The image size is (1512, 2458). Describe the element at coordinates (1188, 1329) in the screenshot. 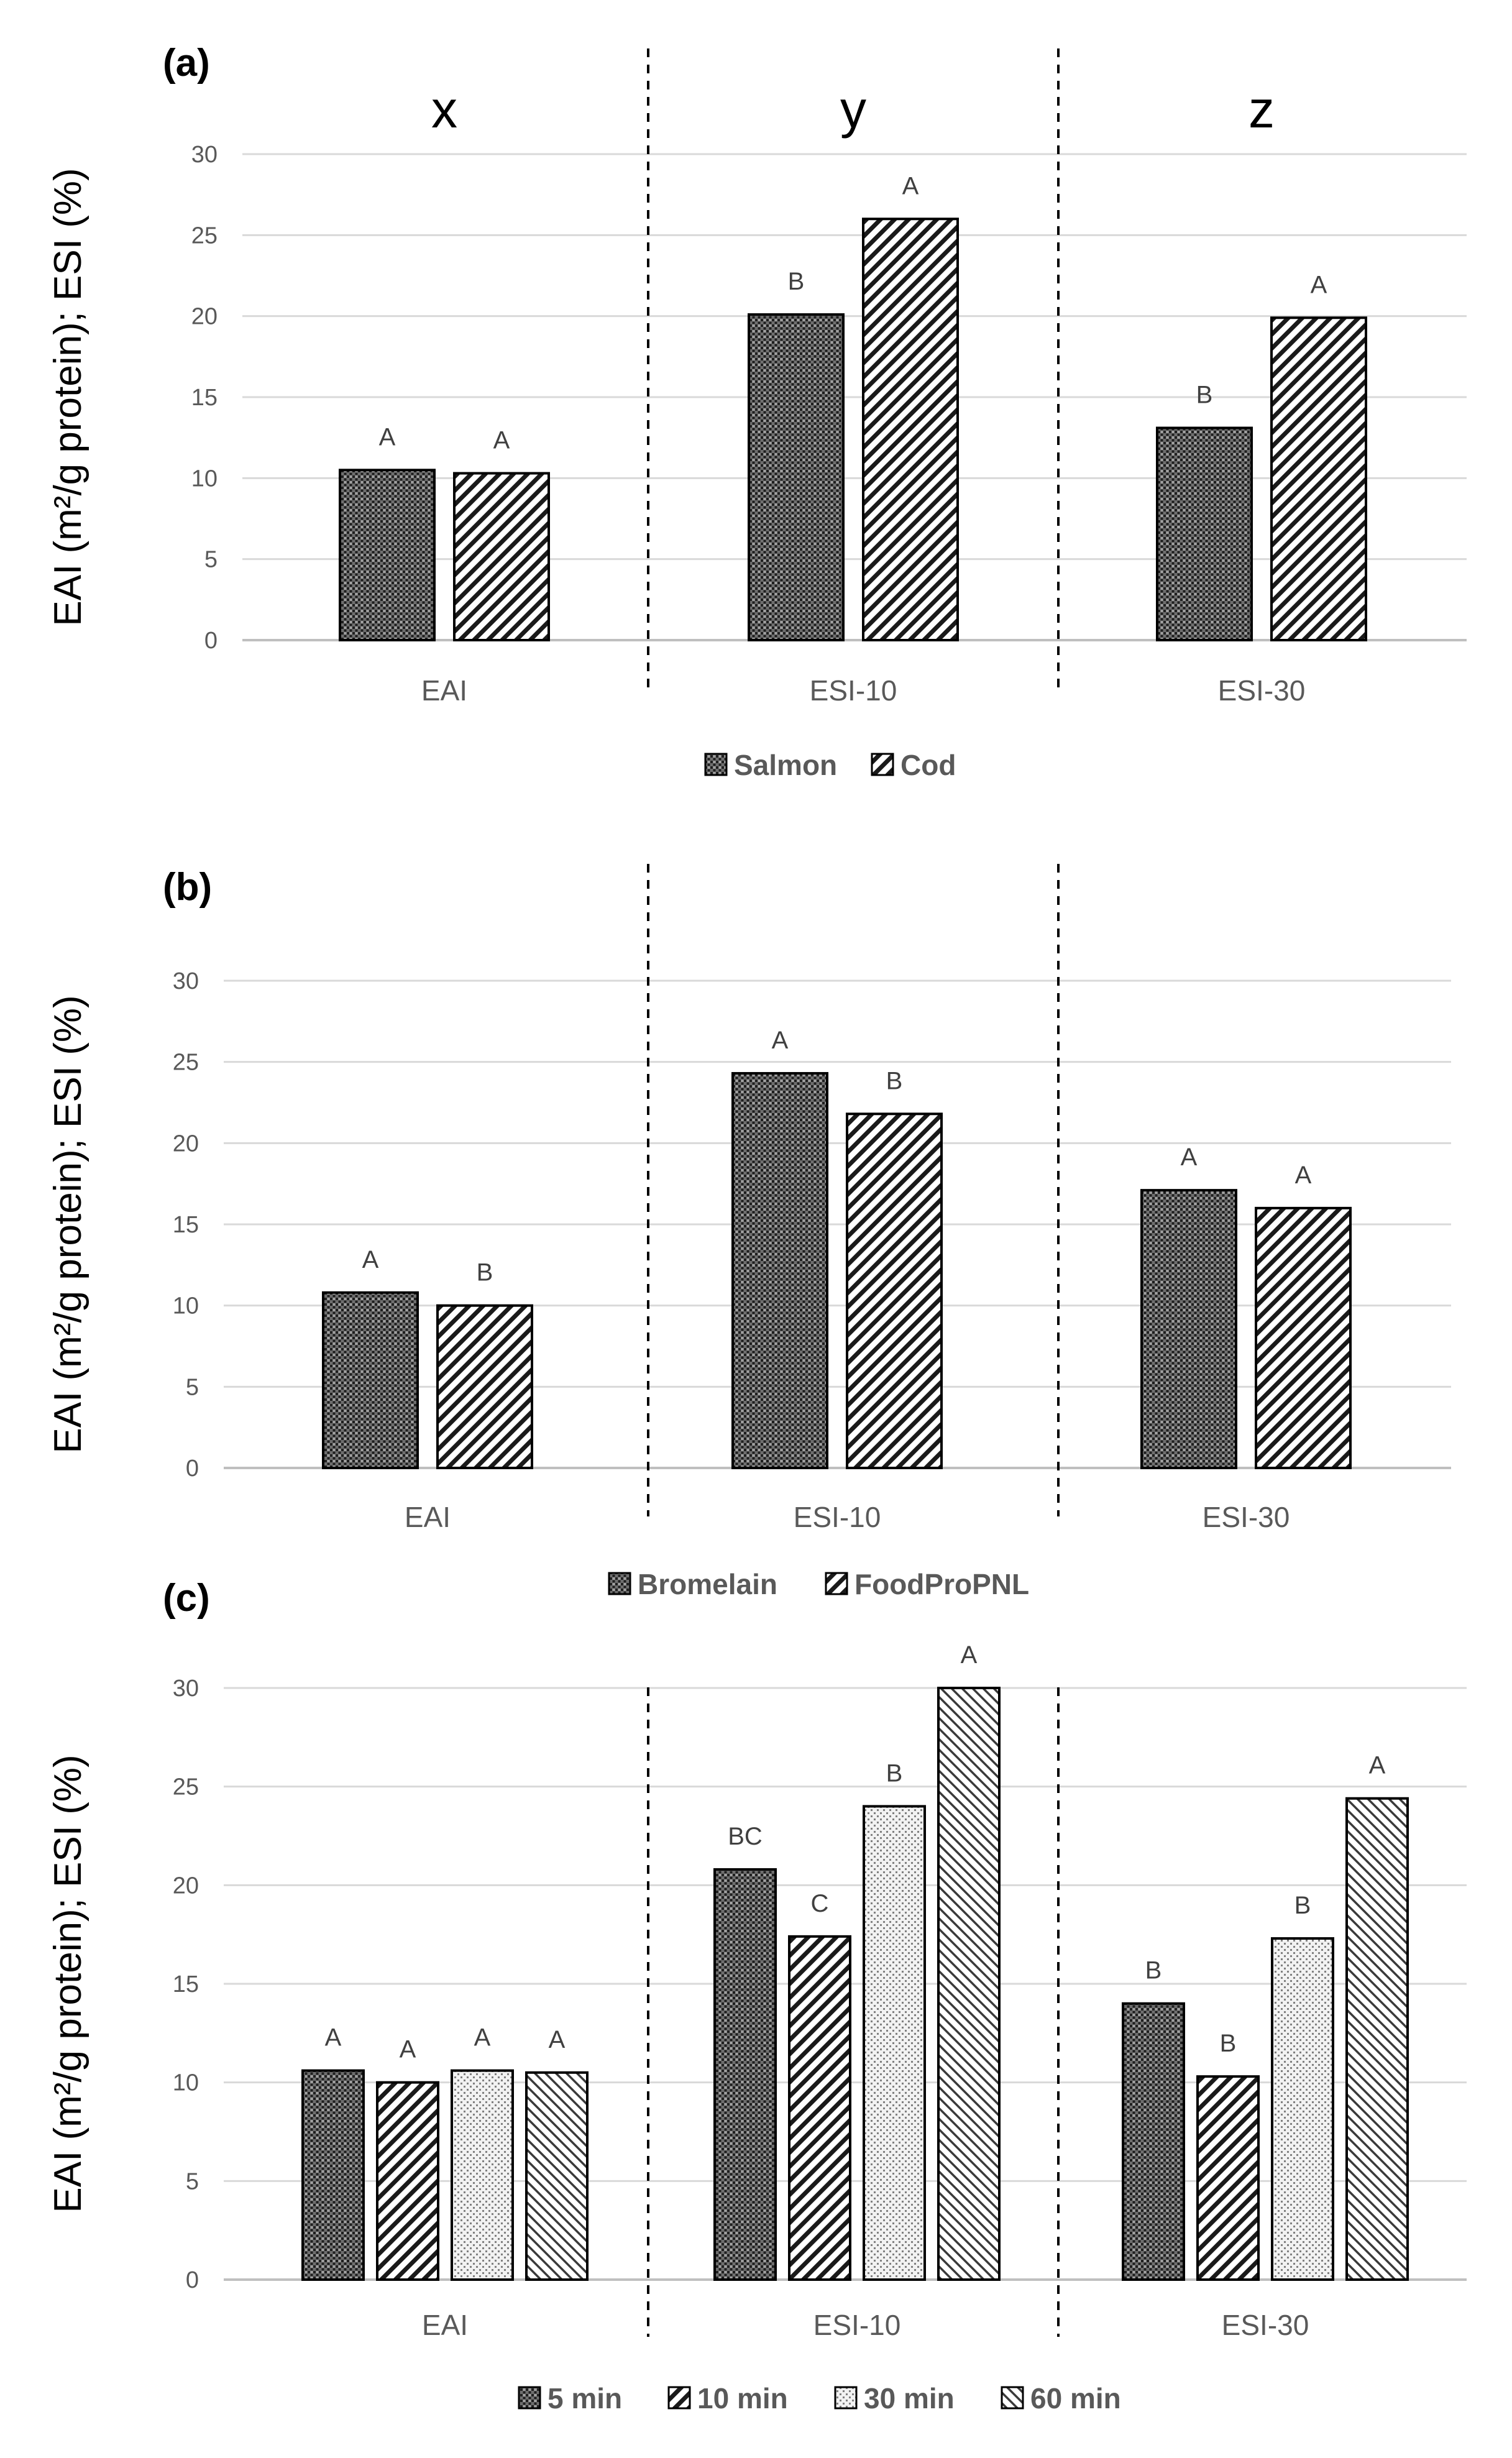

I see `bar-esi-30-bromelain` at that location.